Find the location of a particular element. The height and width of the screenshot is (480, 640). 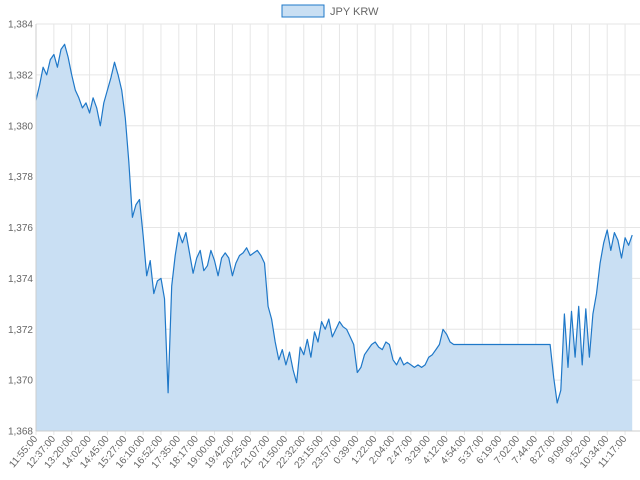

y-tick-label: 1,380 is located at coordinates (20, 126).